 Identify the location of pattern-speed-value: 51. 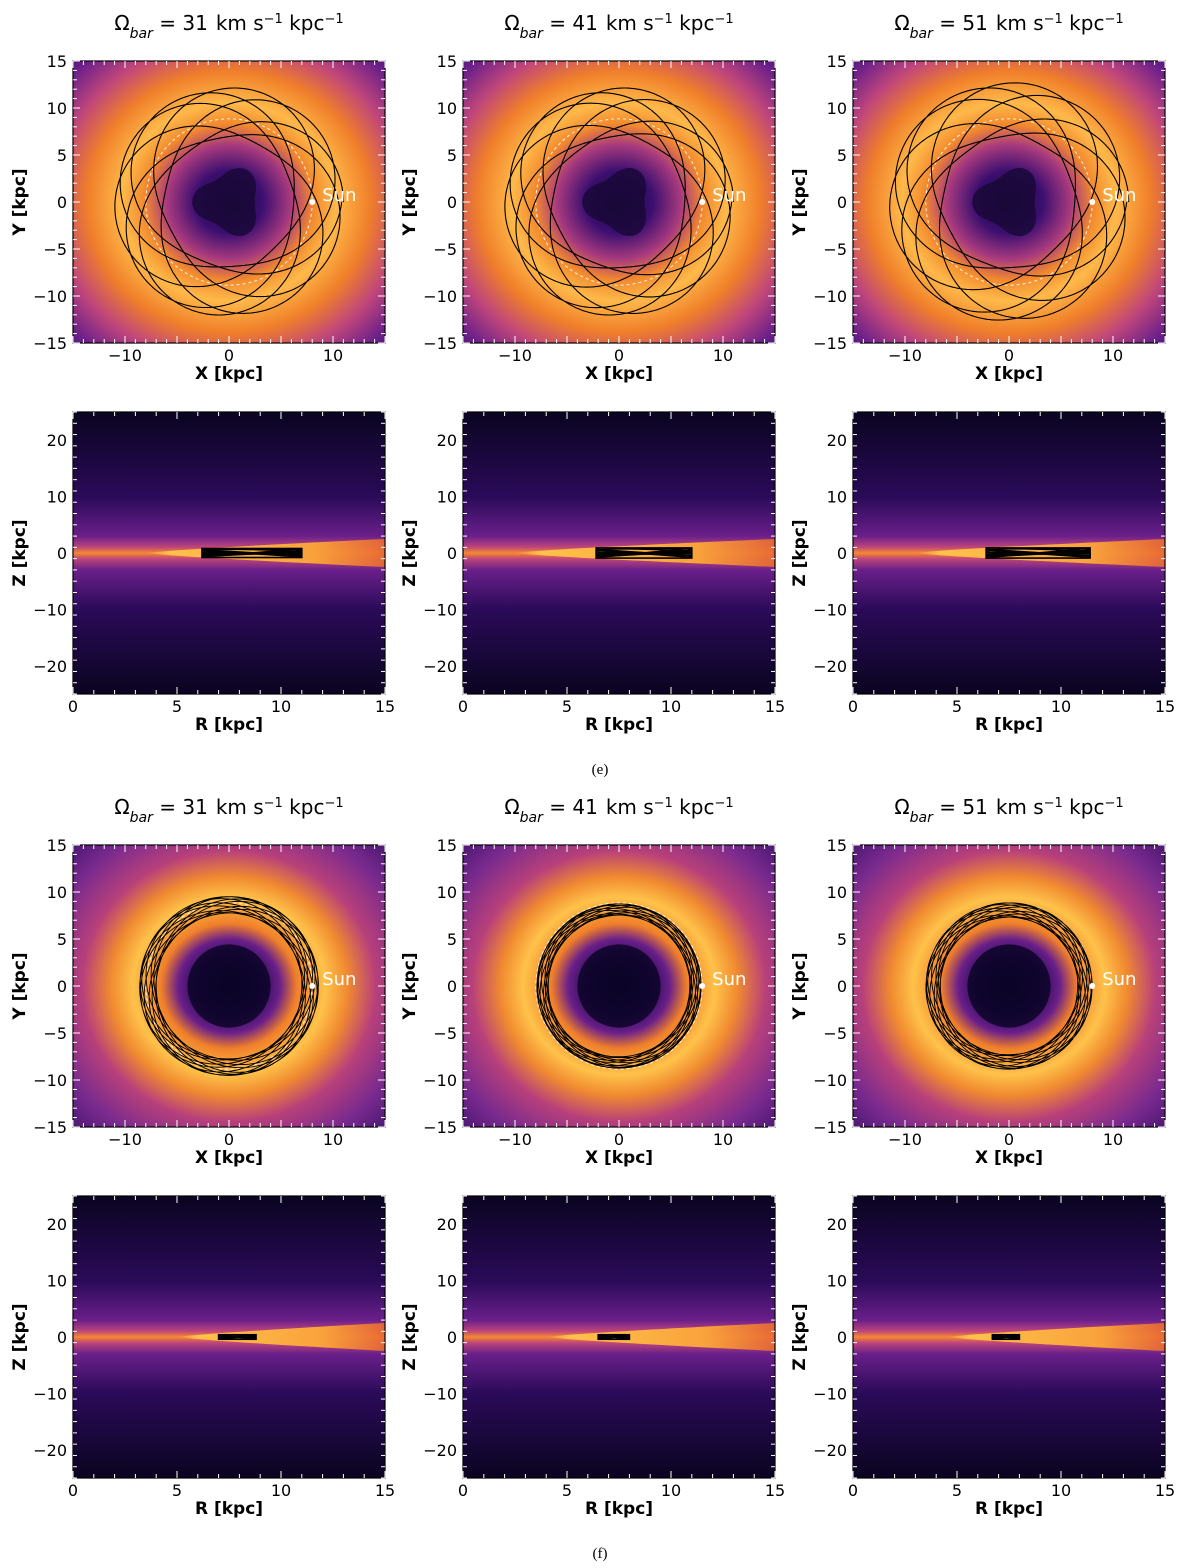
(974, 807).